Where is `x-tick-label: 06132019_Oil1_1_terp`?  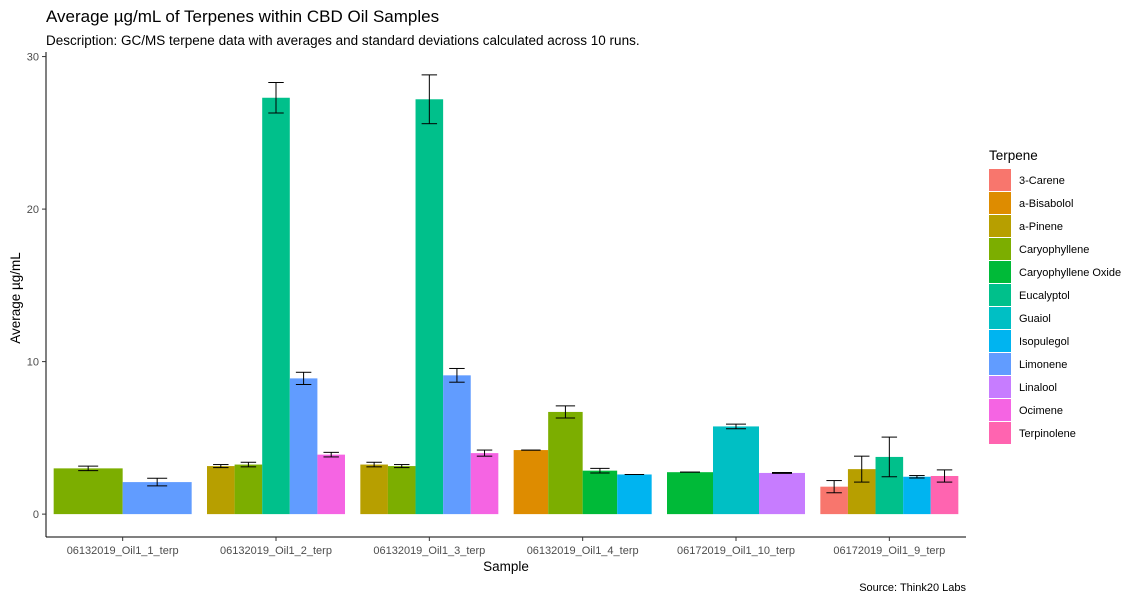
x-tick-label: 06132019_Oil1_1_terp is located at coordinates (123, 551).